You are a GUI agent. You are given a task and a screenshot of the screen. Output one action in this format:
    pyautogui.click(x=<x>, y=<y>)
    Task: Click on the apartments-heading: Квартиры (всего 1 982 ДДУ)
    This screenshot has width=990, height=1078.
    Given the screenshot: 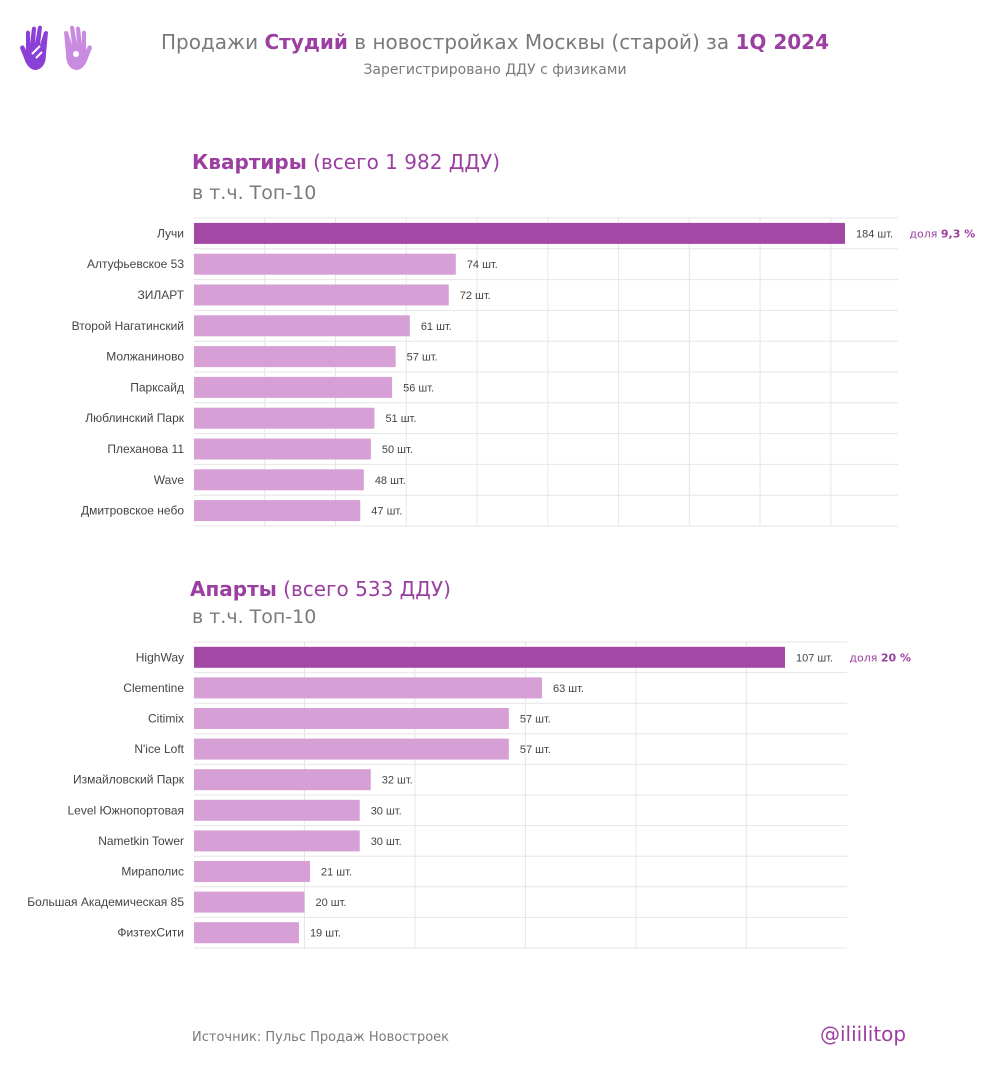 What is the action you would take?
    pyautogui.click(x=346, y=162)
    